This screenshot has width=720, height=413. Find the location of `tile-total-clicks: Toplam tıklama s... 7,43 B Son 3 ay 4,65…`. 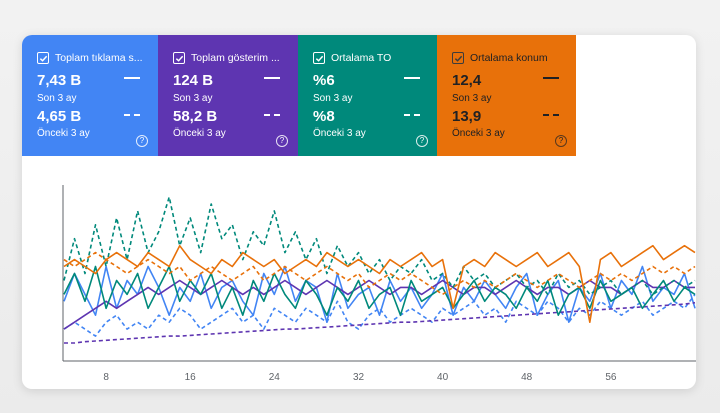

tile-total-clicks: Toplam tıklama s... 7,43 B Son 3 ay 4,65… is located at coordinates (90, 95).